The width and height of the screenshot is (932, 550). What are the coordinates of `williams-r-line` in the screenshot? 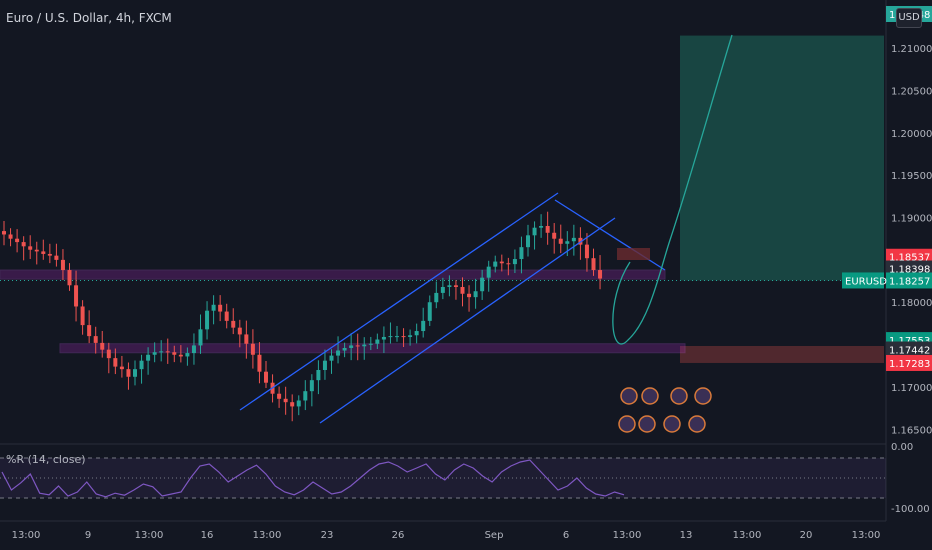 It's located at (313, 478).